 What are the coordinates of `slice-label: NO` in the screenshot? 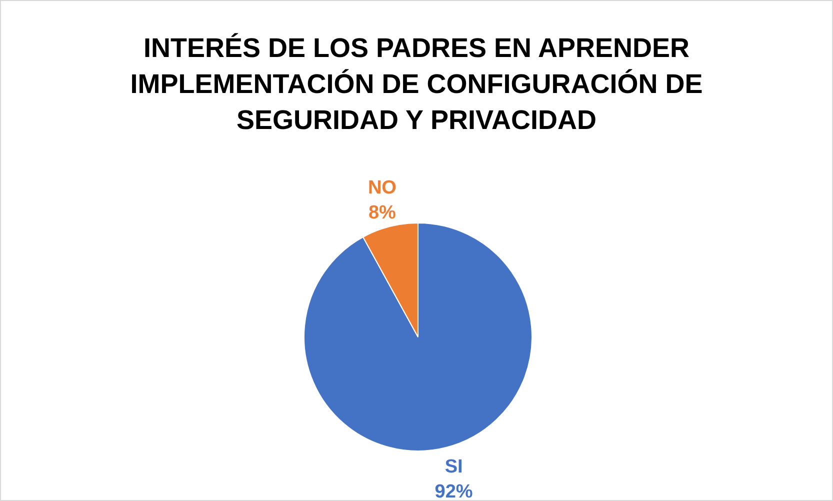 It's located at (382, 188).